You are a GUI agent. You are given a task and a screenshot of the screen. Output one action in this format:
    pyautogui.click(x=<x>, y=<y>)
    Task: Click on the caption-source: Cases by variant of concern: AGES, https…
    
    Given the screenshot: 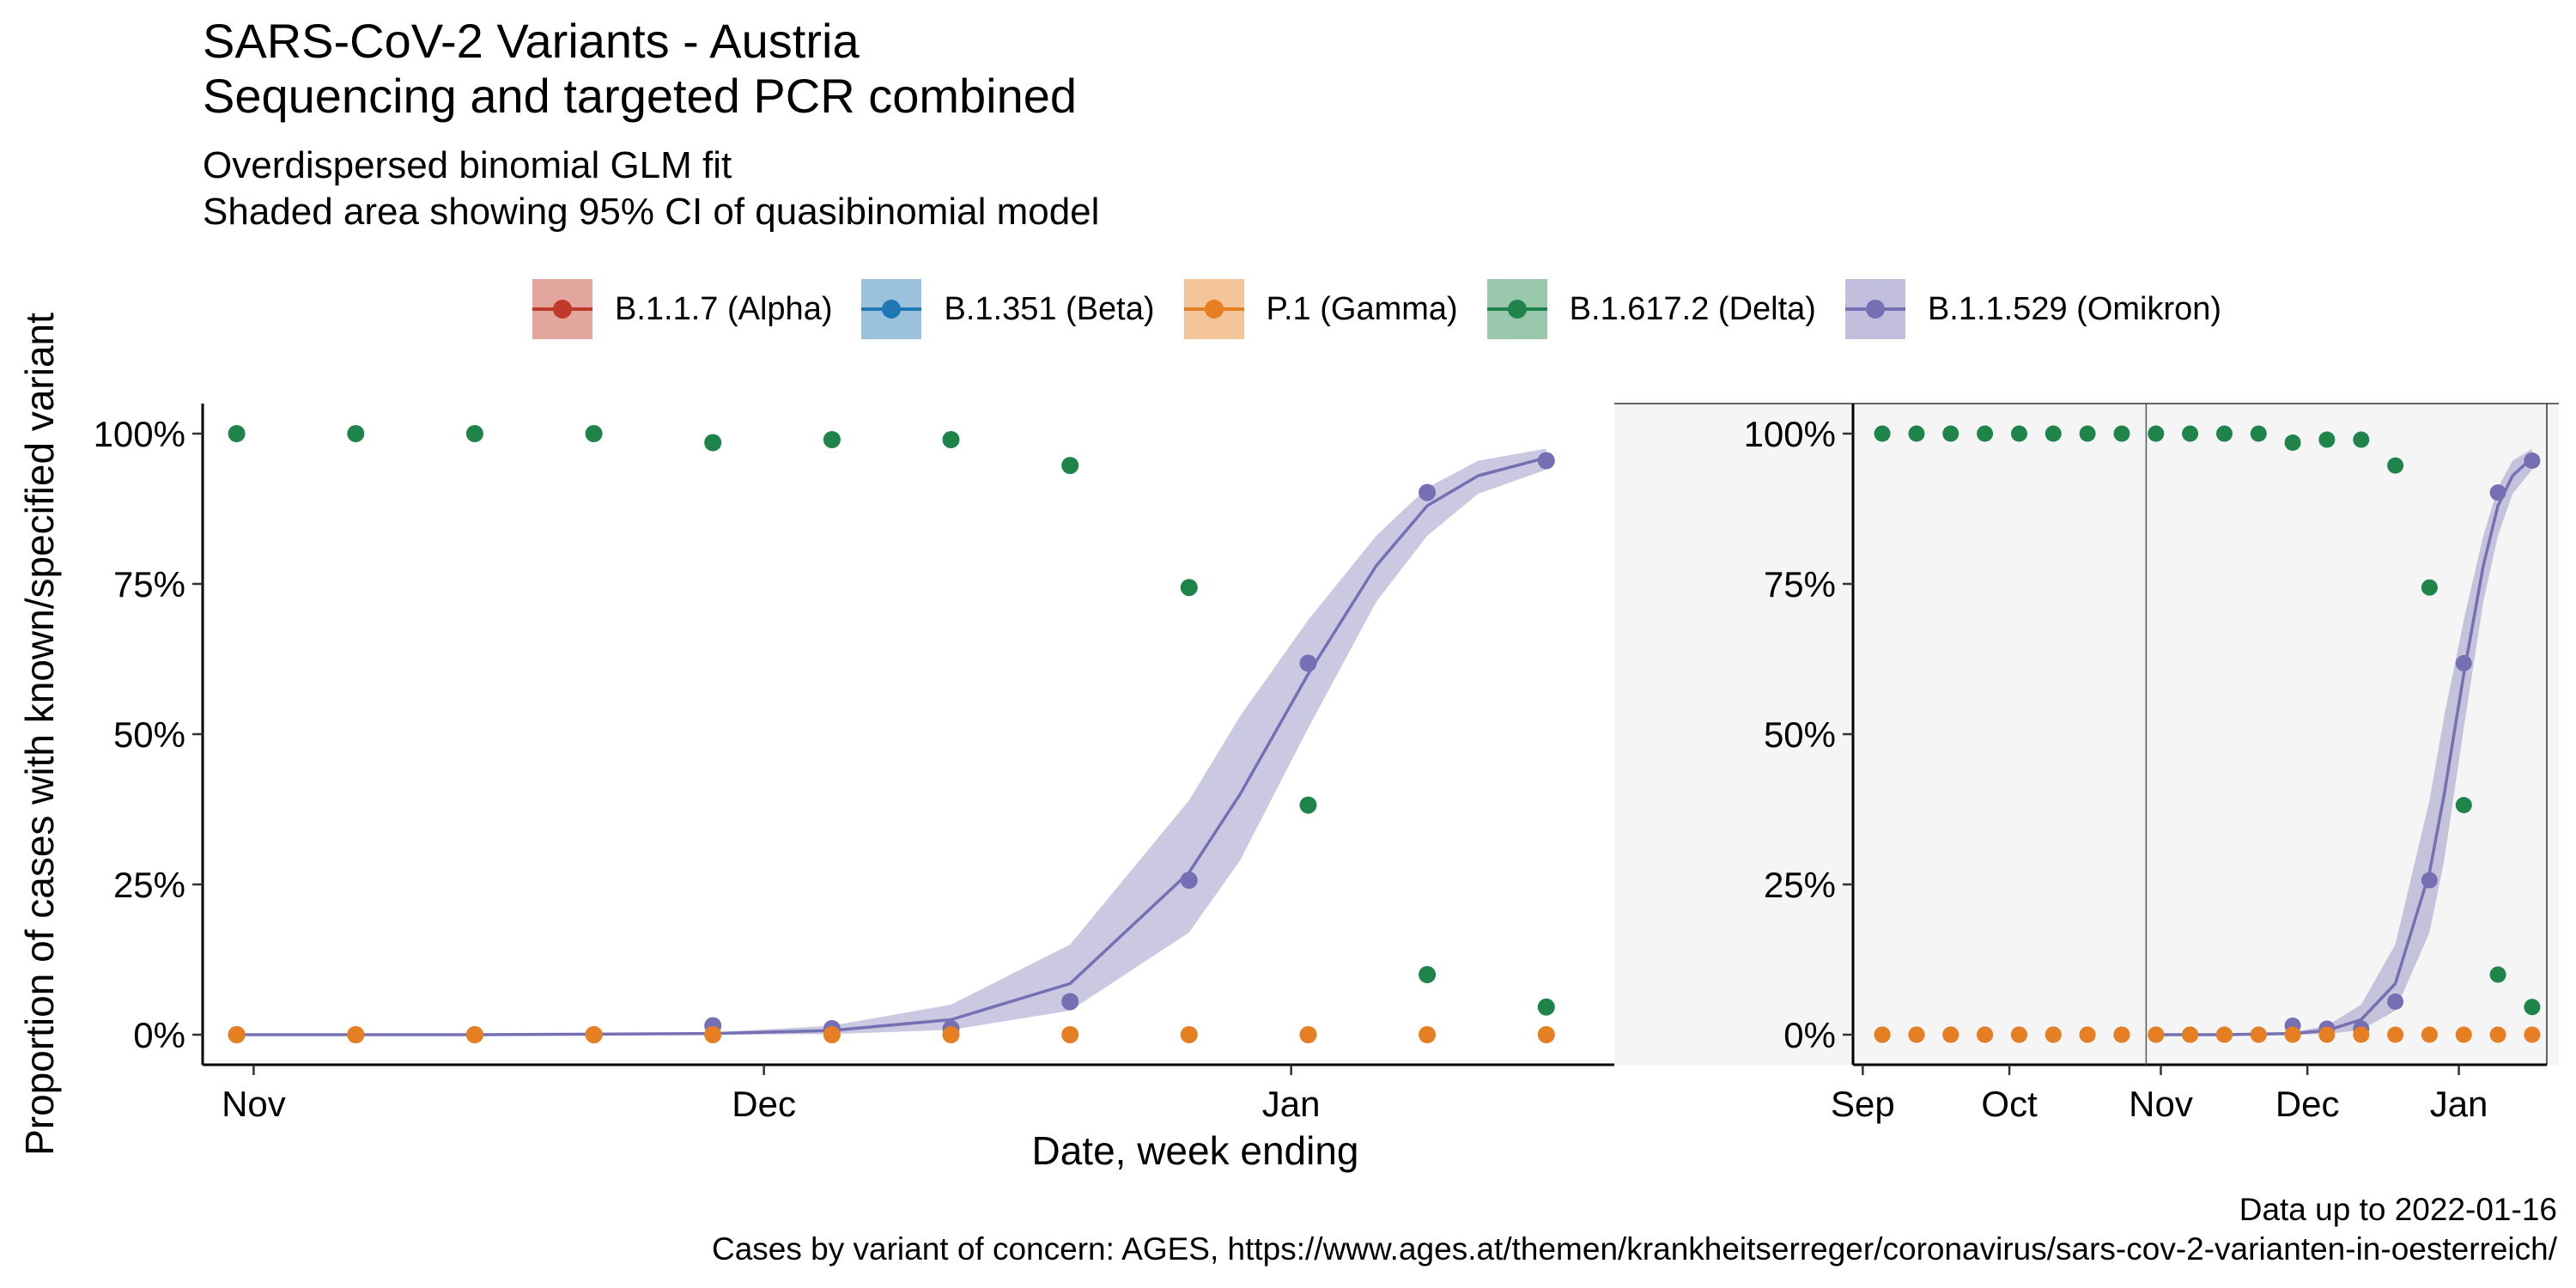 What is the action you would take?
    pyautogui.click(x=1634, y=1249)
    